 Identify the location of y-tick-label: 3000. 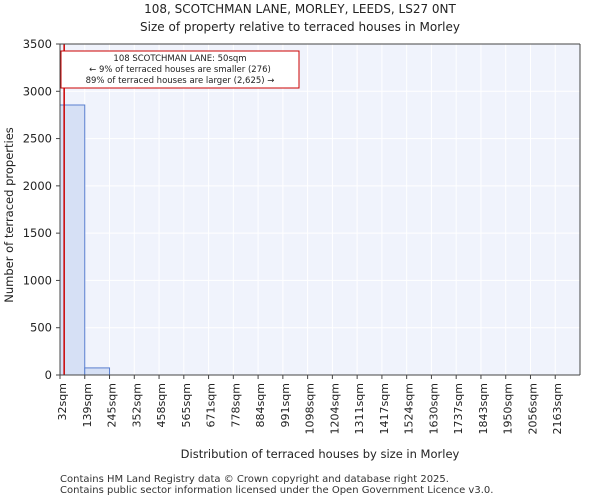
(37, 91).